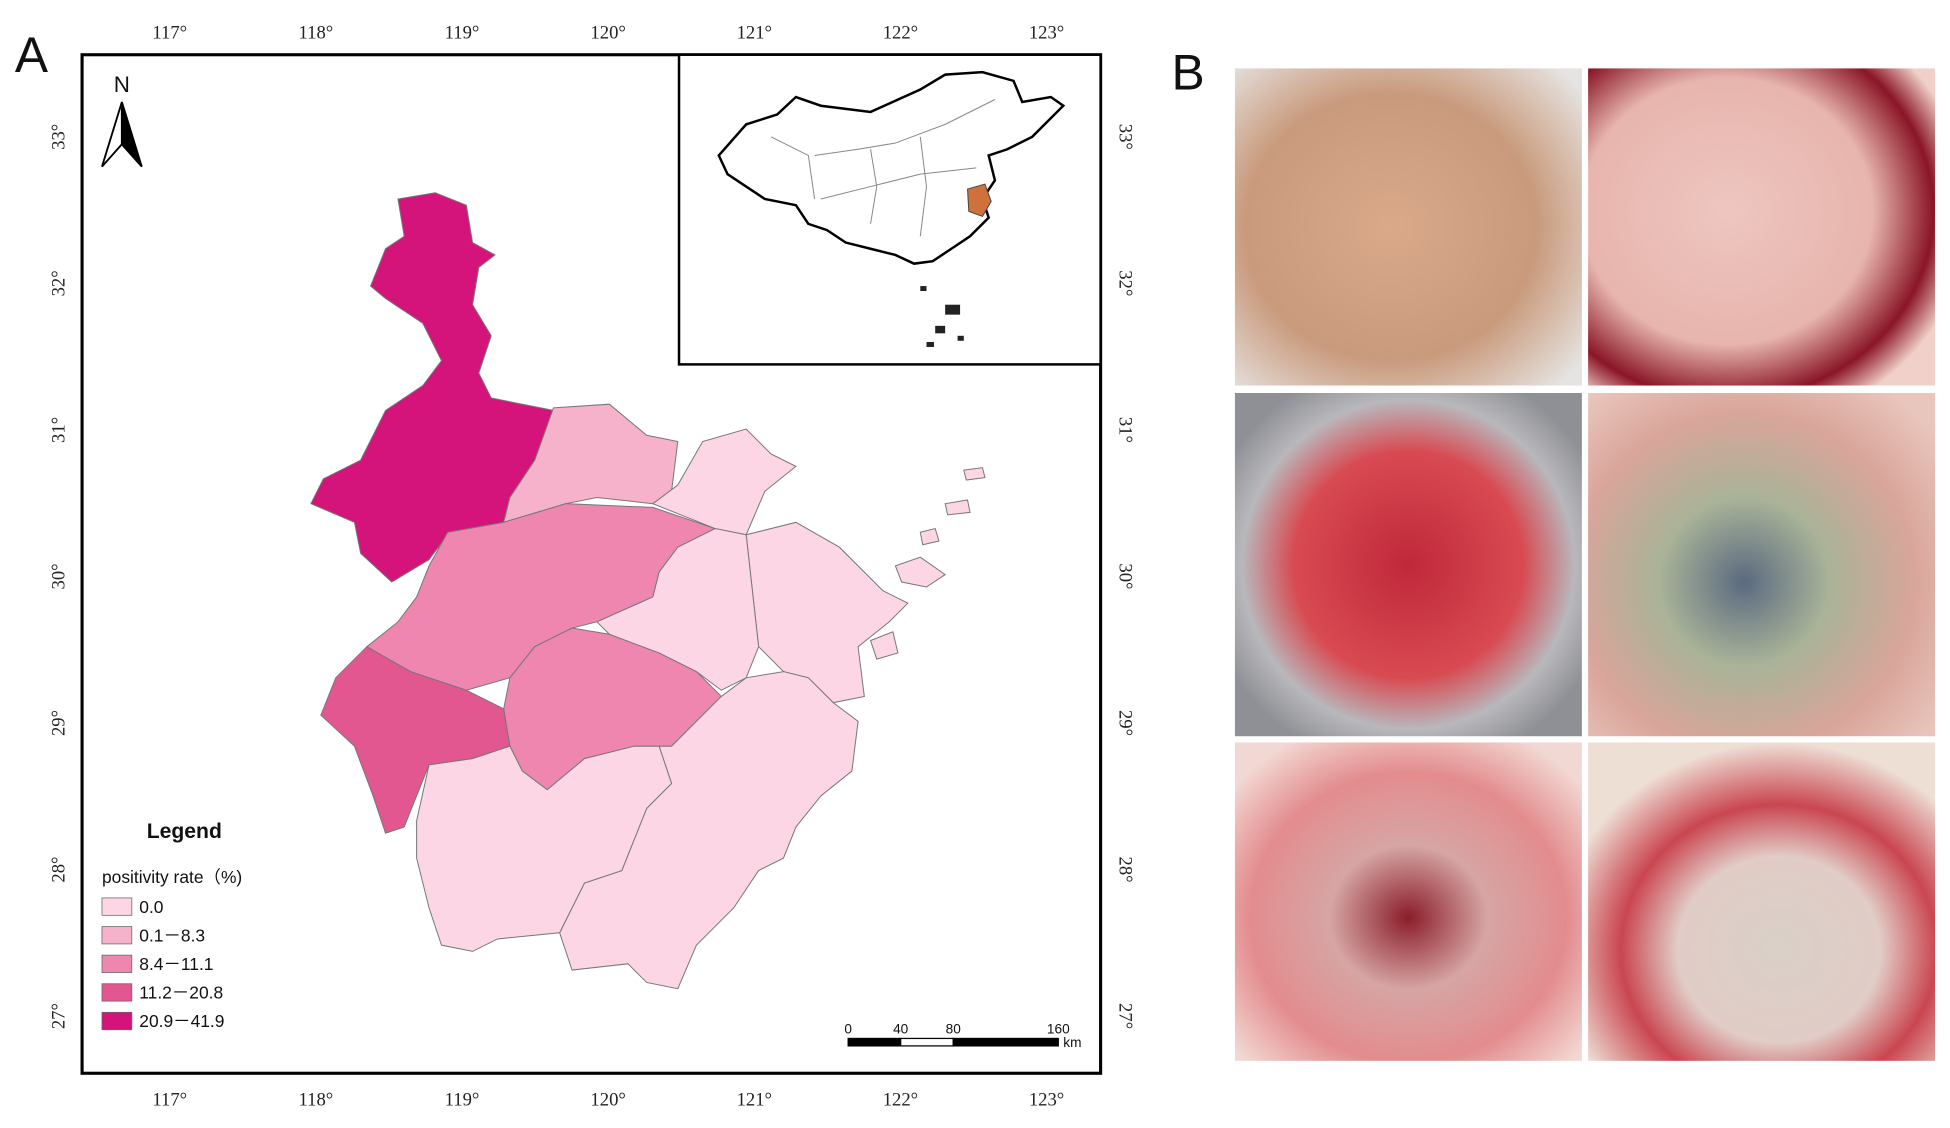 The height and width of the screenshot is (1128, 1950). Describe the element at coordinates (32, 55) in the screenshot. I see `panel-label: A` at that location.